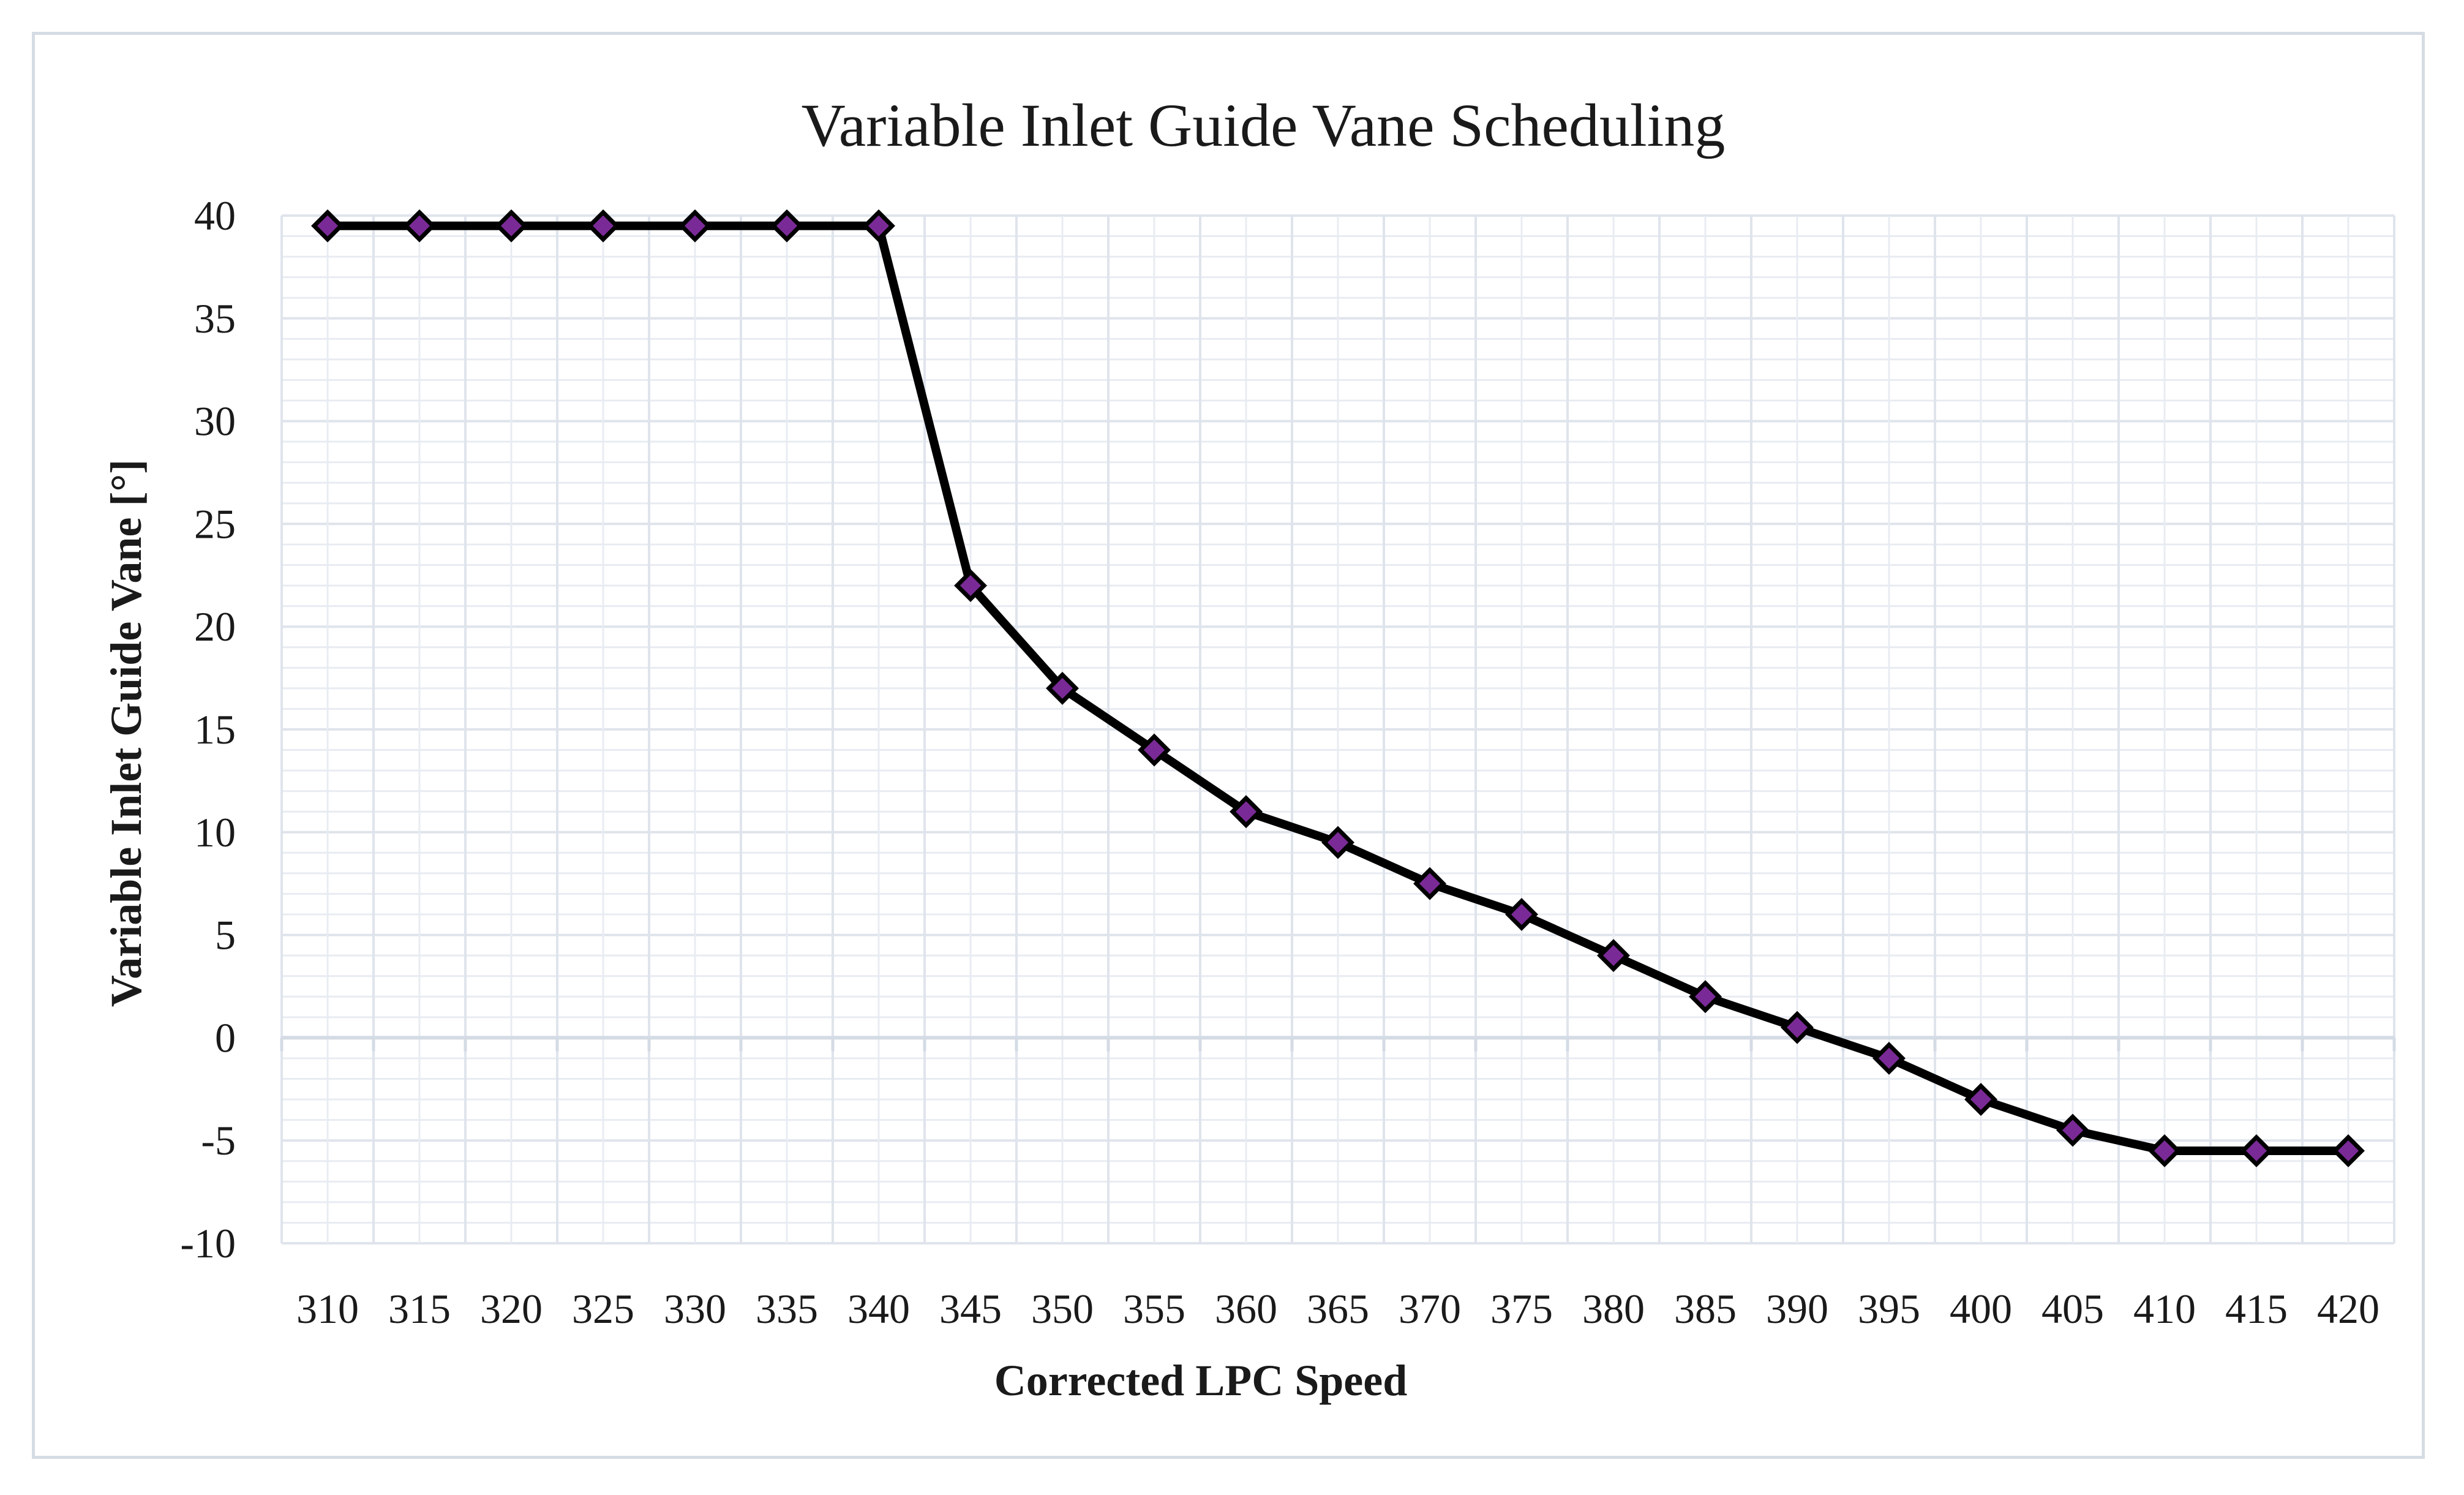 This screenshot has width=2464, height=1495. Describe the element at coordinates (219, 1140) in the screenshot. I see `y-tick-label: -5` at that location.